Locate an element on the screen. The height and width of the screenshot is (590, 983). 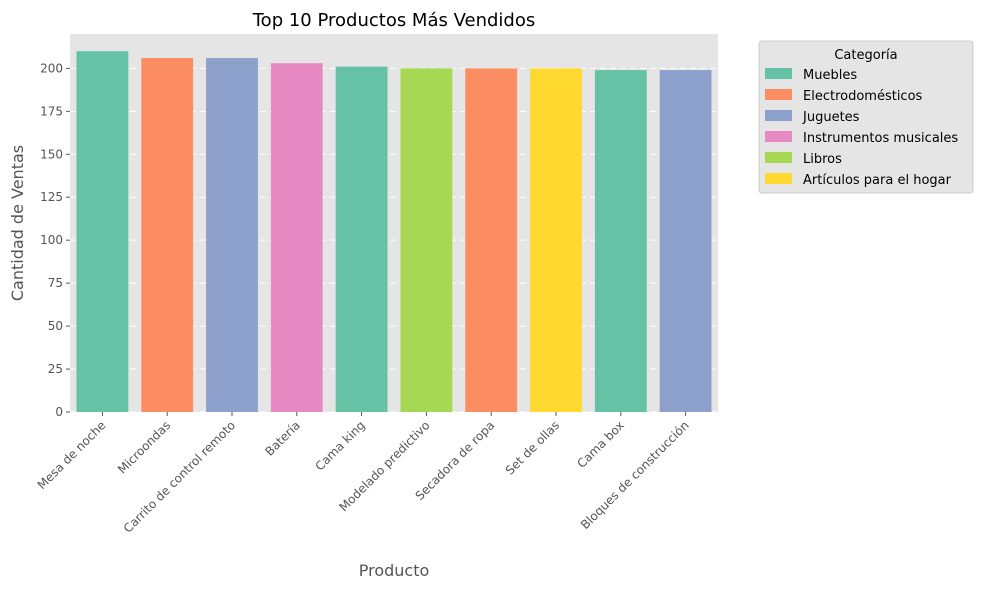
legend-entry-label: Artículos para el hogar is located at coordinates (877, 180).